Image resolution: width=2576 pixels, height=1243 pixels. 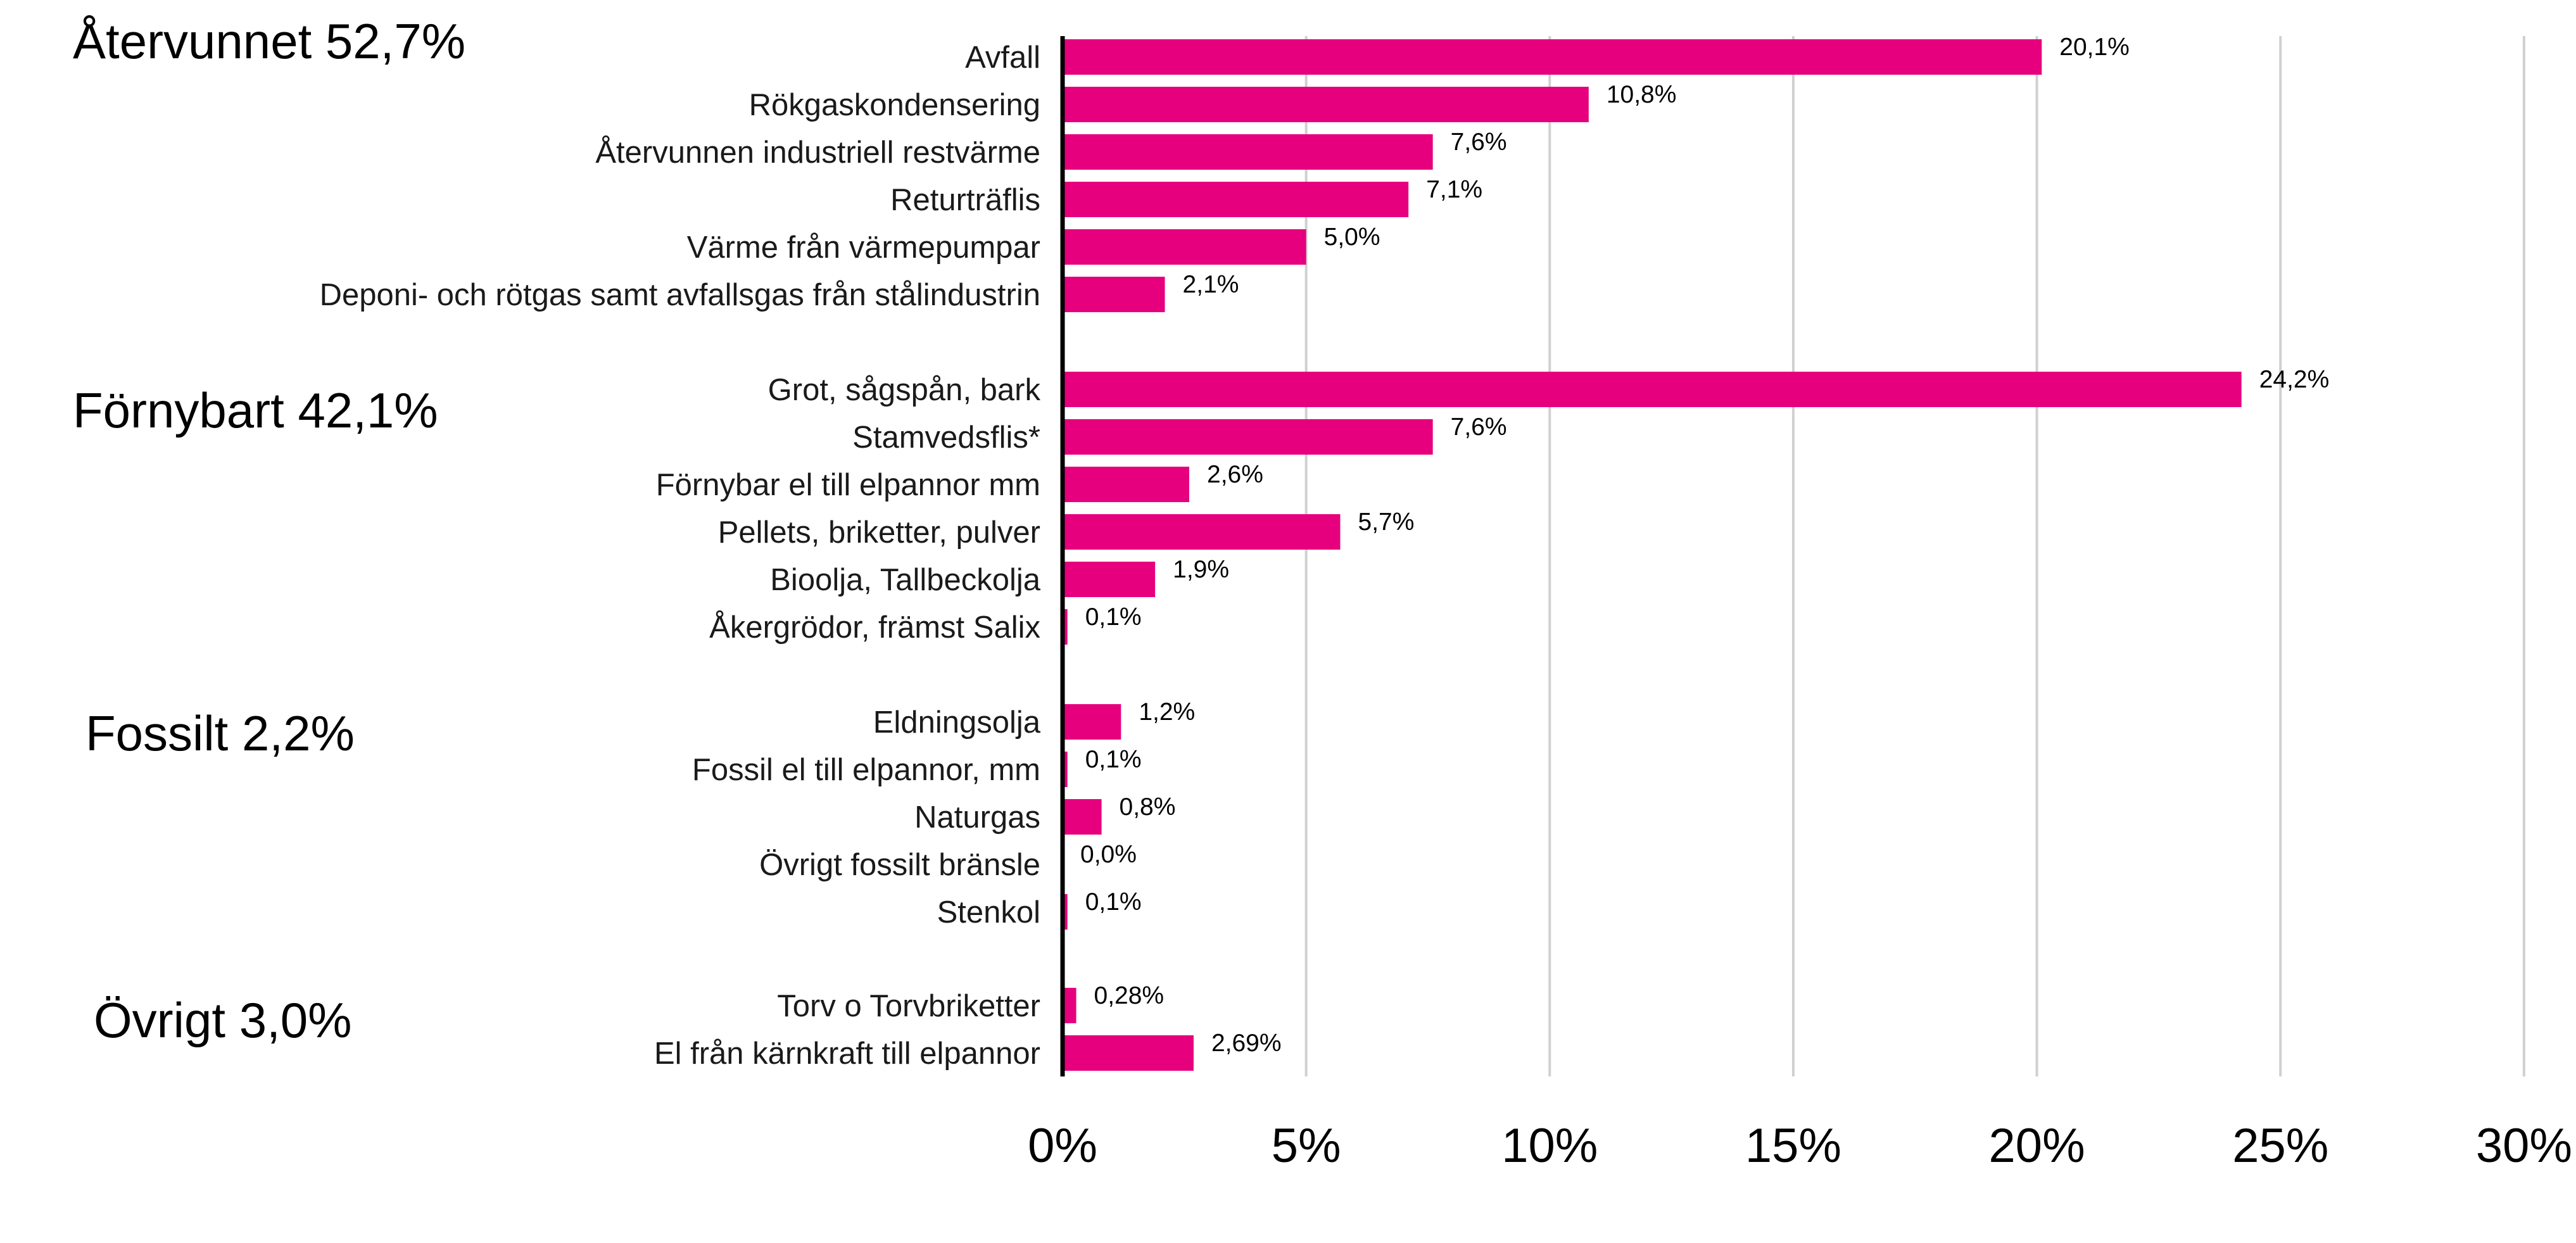 I want to click on category-label: Övrigt fossilt bränsle, so click(x=899, y=865).